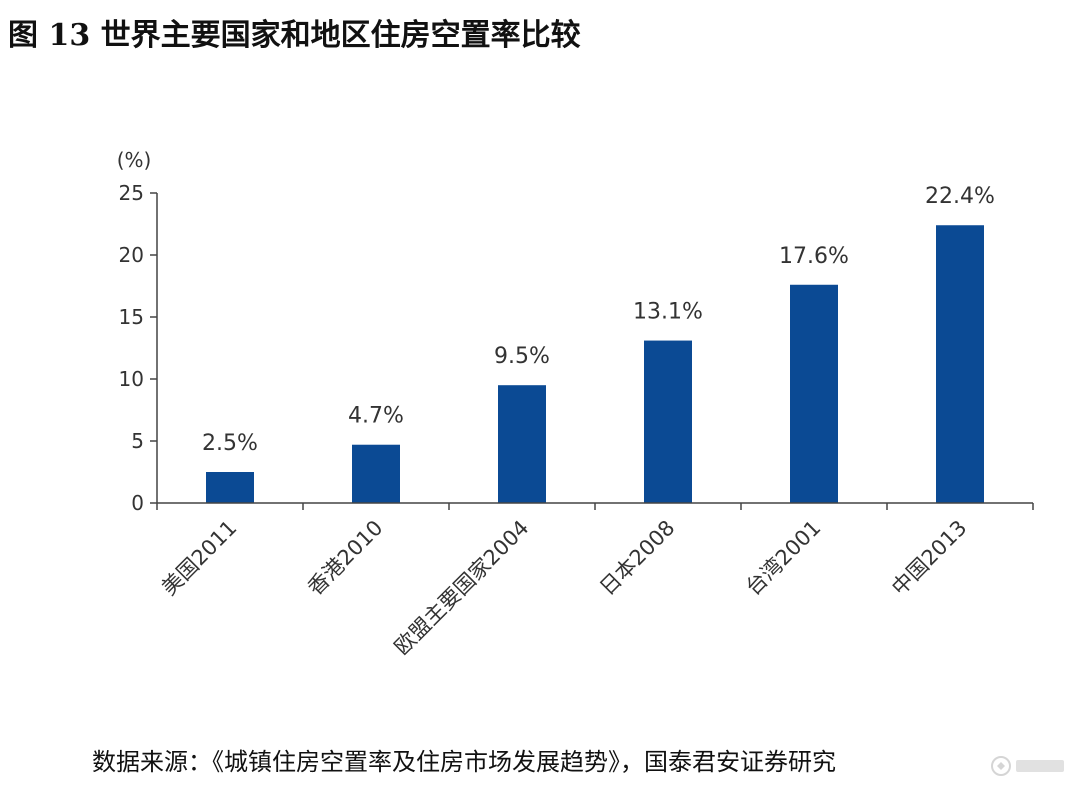 Image resolution: width=1080 pixels, height=792 pixels. What do you see at coordinates (137, 503) in the screenshot?
I see `y-tick-label: 0` at bounding box center [137, 503].